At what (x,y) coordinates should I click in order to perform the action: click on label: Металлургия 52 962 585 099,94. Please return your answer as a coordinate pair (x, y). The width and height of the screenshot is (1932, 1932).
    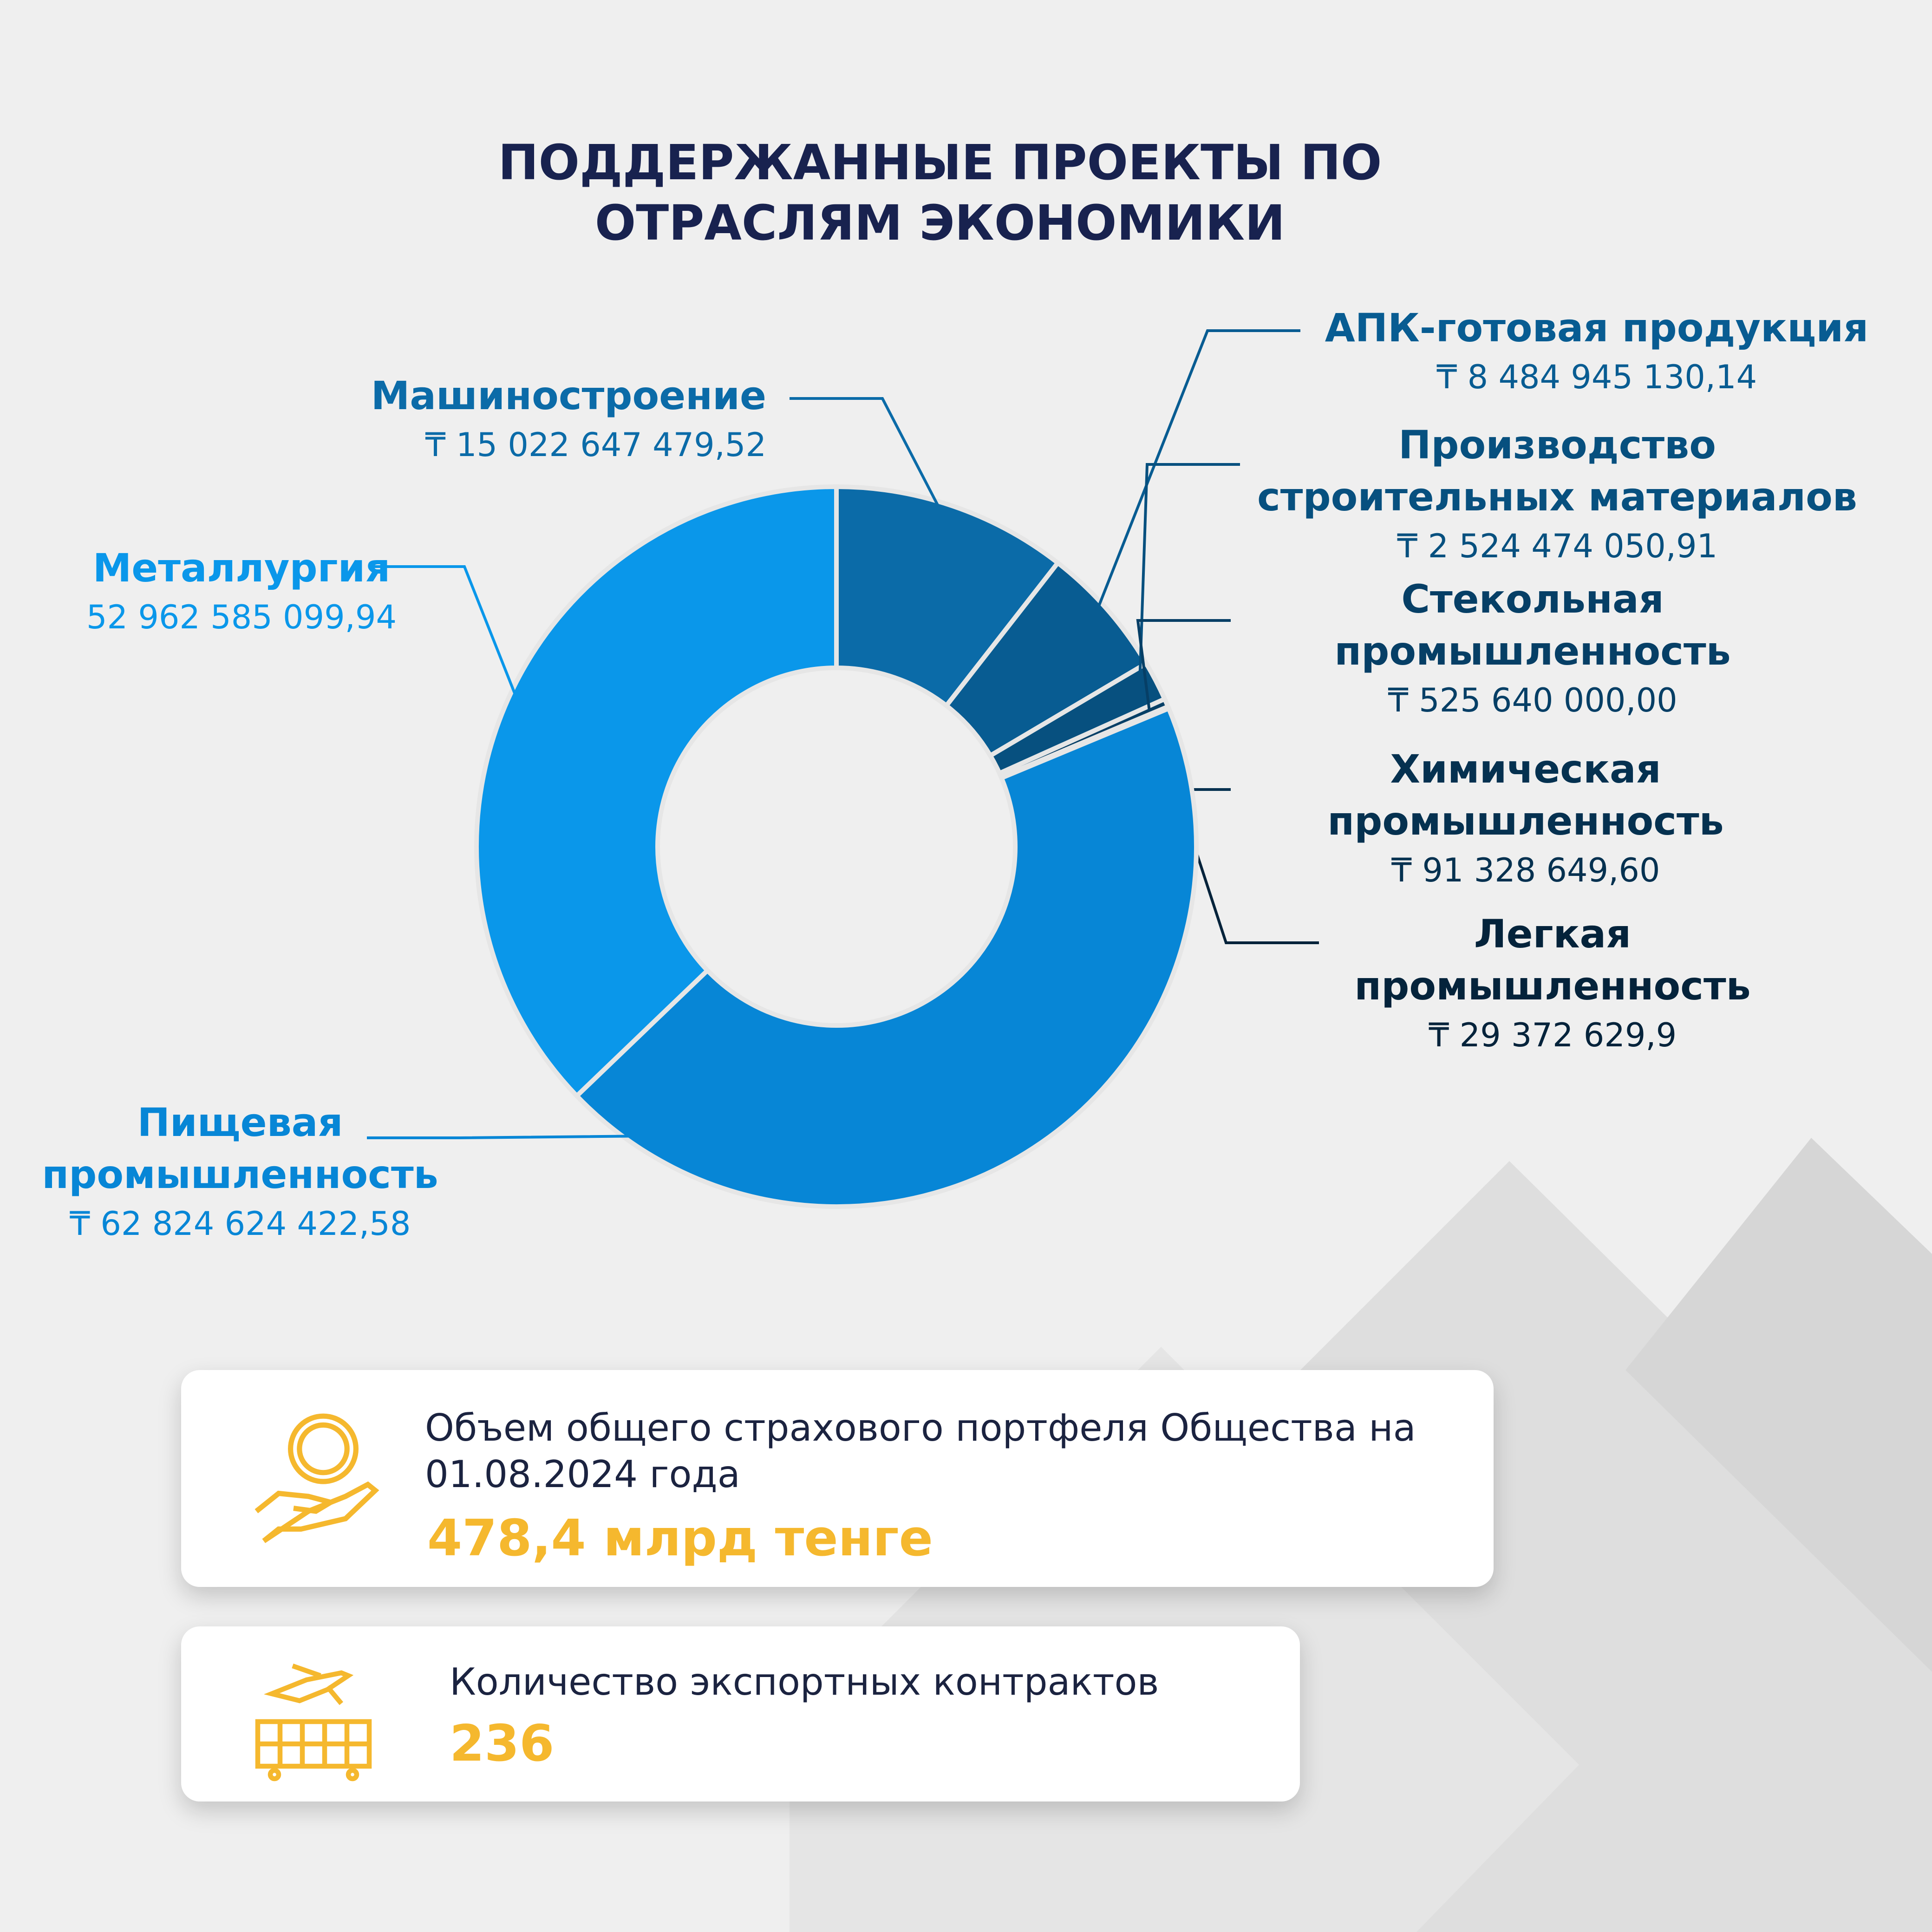
    Looking at the image, I should click on (241, 591).